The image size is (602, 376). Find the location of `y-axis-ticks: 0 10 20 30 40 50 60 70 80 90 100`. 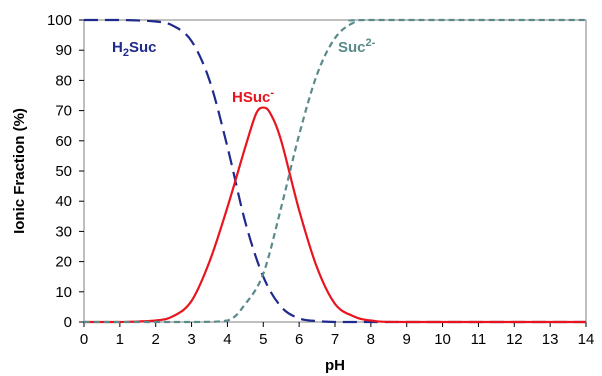

y-axis-ticks: 0 10 20 30 40 50 60 70 80 90 100 is located at coordinates (65, 171).